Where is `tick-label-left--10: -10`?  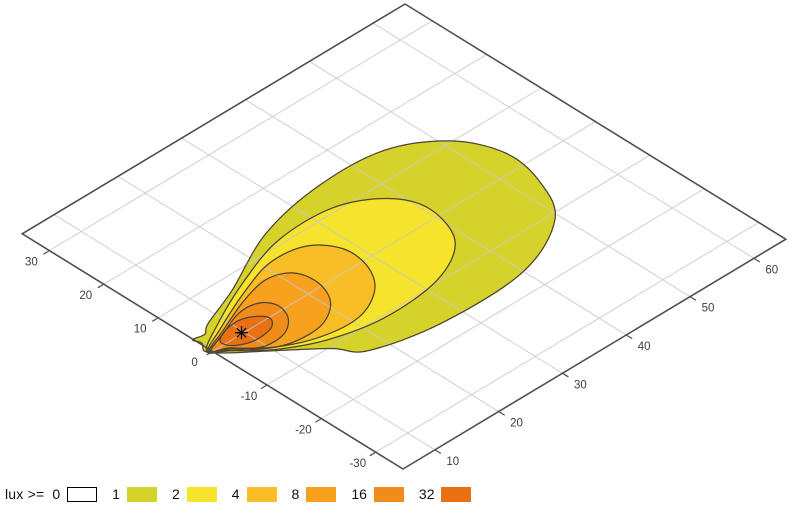 tick-label-left--10: -10 is located at coordinates (249, 397).